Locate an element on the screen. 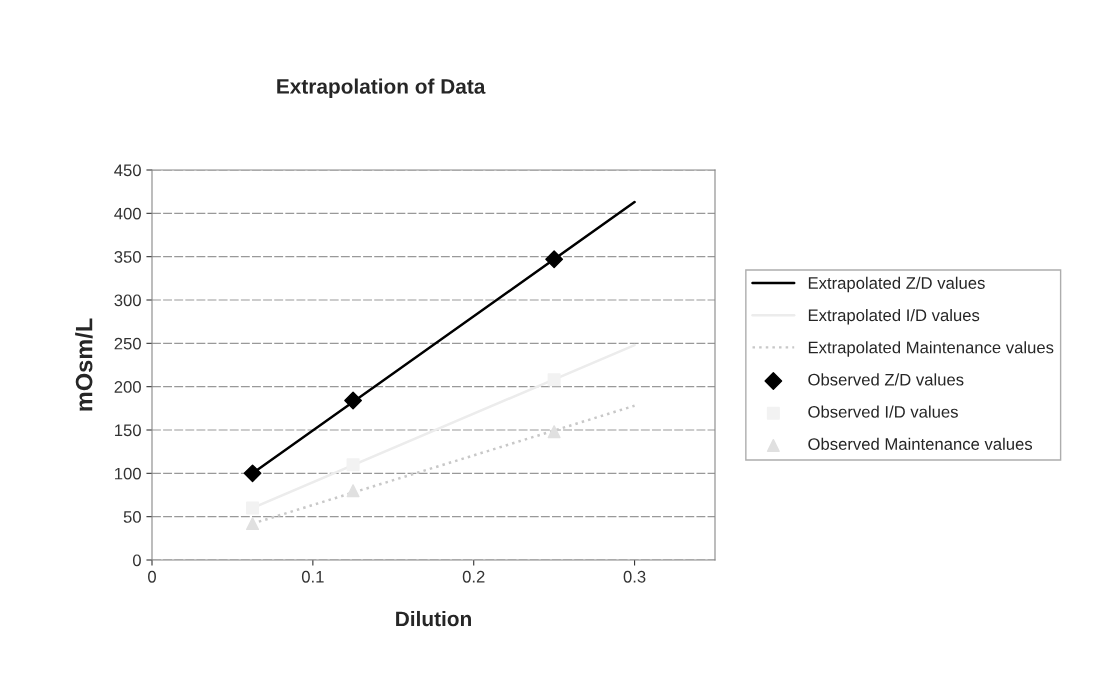  x-tick-label: 0.3 is located at coordinates (634, 576).